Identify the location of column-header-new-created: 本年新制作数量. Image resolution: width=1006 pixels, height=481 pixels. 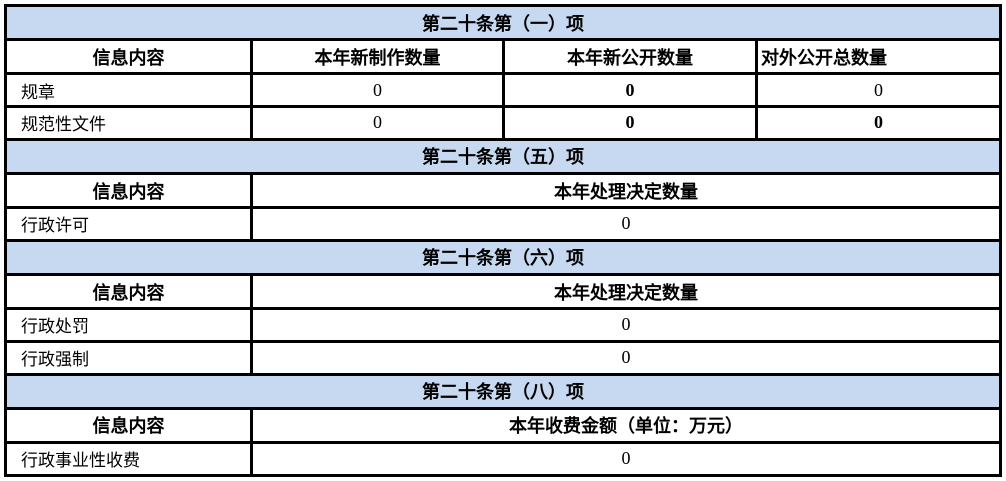
(377, 57).